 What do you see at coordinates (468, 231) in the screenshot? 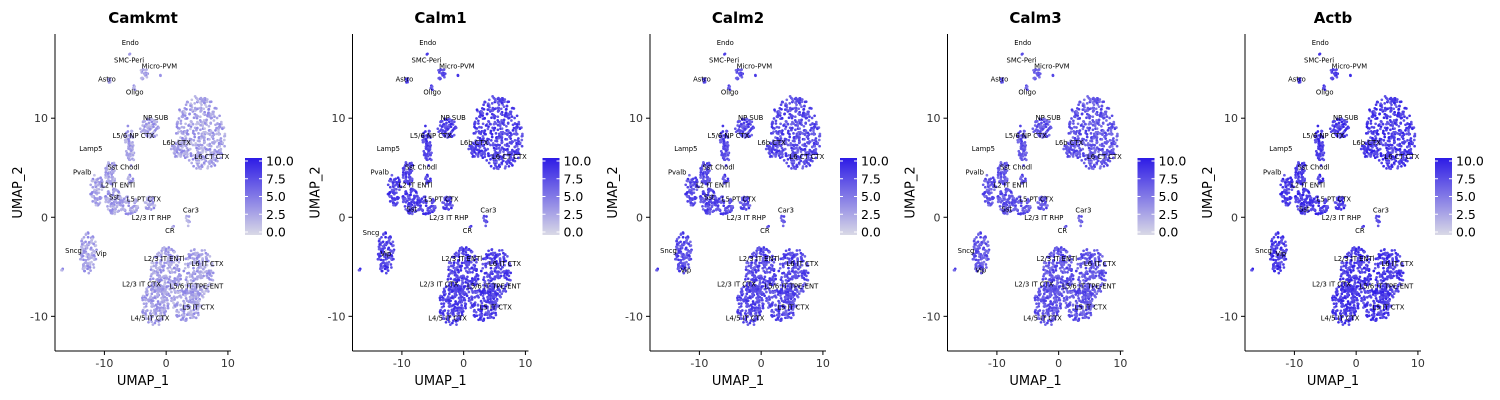
I see `cluster-label: CR` at bounding box center [468, 231].